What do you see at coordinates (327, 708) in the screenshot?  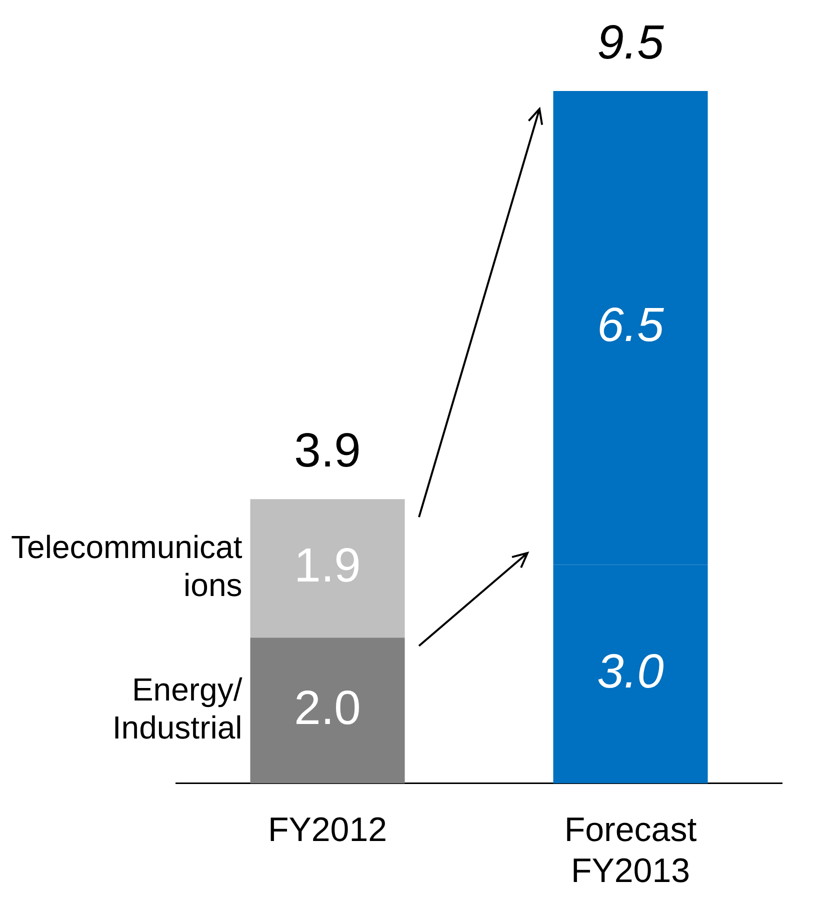 I see `data-label: 2.0` at bounding box center [327, 708].